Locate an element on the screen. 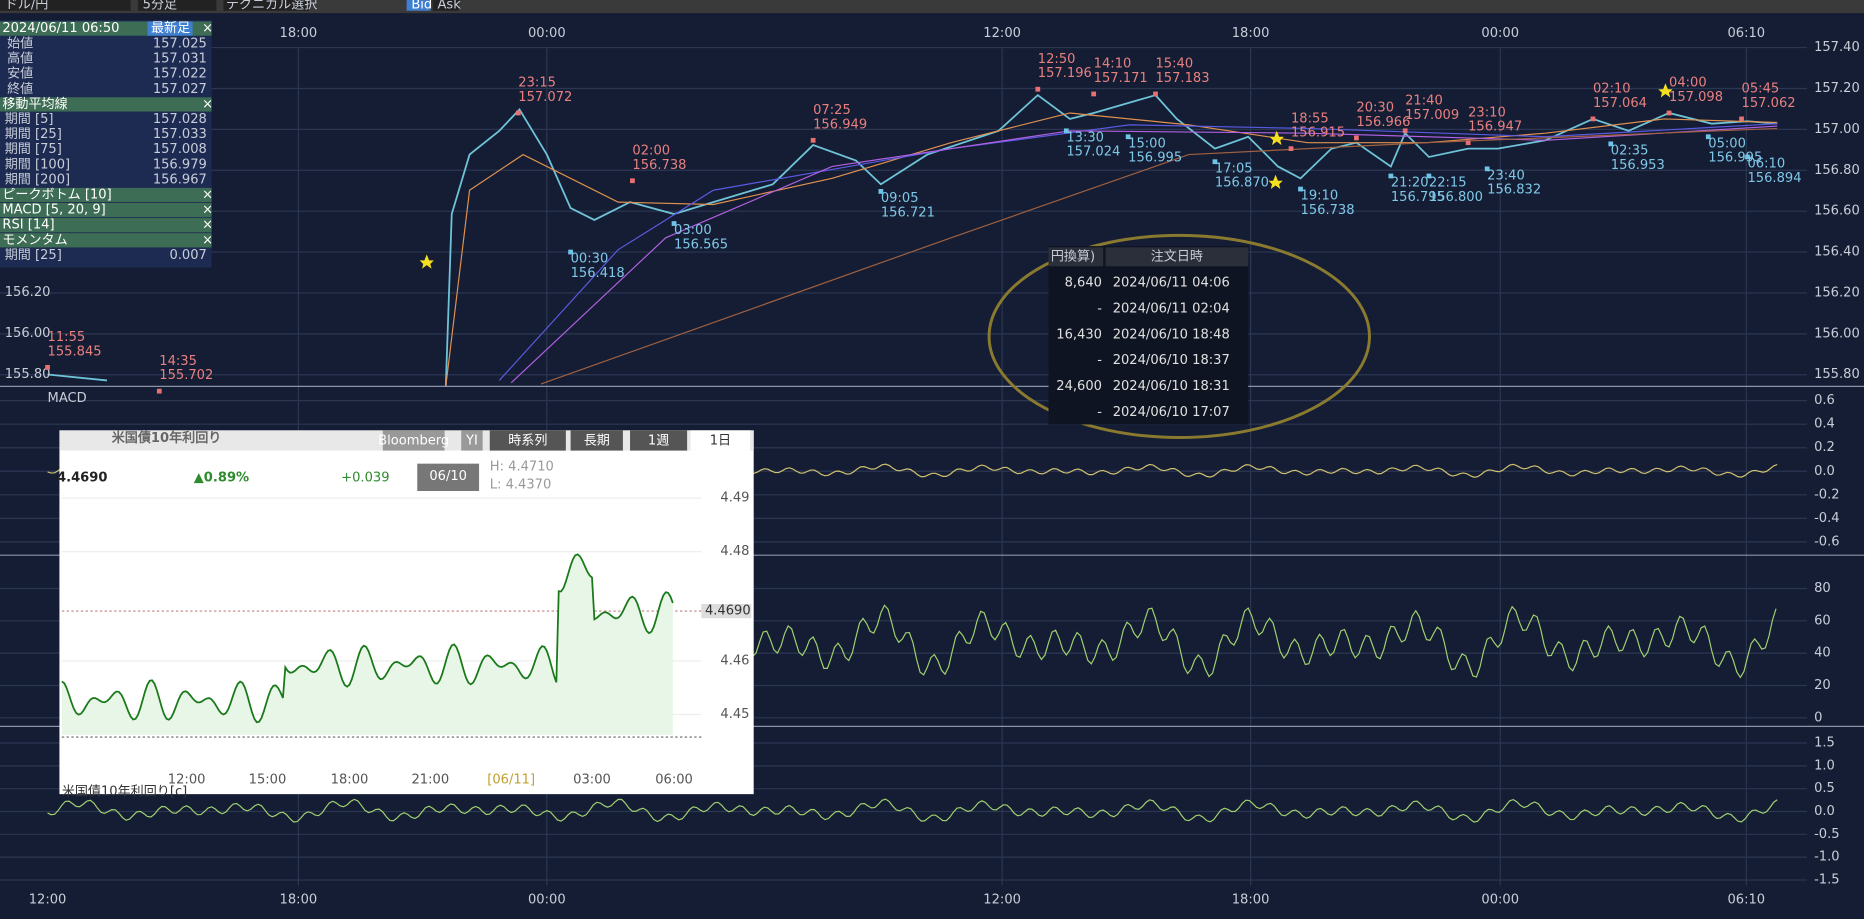  amount-cell: 8,640 is located at coordinates (1083, 282).